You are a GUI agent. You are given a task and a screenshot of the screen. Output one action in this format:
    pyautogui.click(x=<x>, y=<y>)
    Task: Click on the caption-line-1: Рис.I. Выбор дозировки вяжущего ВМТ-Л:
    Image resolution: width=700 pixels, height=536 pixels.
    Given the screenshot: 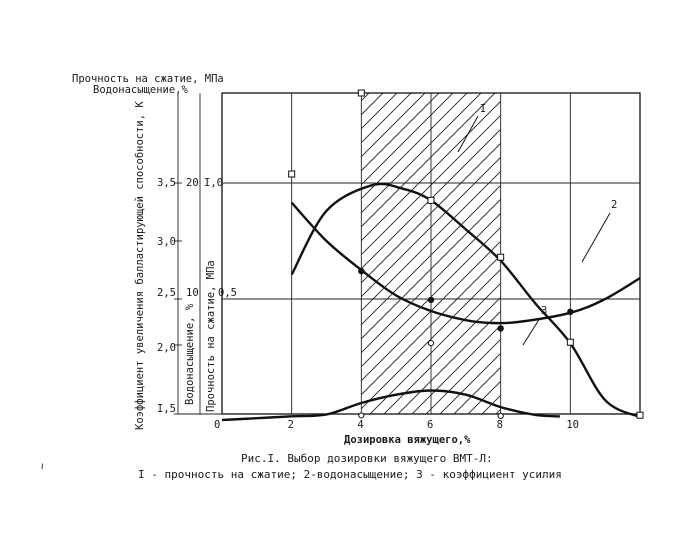 What is the action you would take?
    pyautogui.click(x=367, y=458)
    